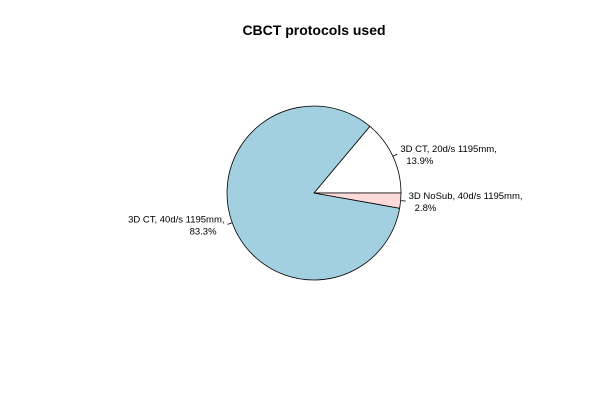  What do you see at coordinates (426, 208) in the screenshot?
I see `slice-percent-2: 2.8%` at bounding box center [426, 208].